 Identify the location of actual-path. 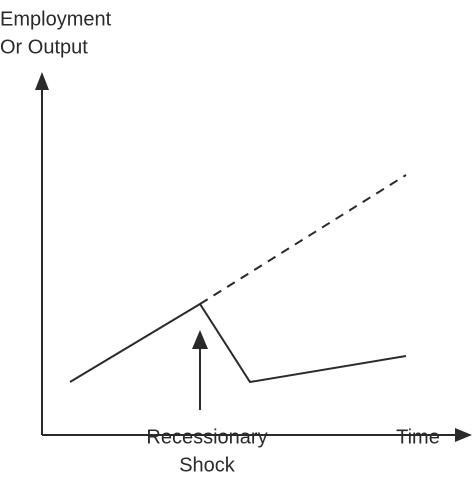
(238, 343).